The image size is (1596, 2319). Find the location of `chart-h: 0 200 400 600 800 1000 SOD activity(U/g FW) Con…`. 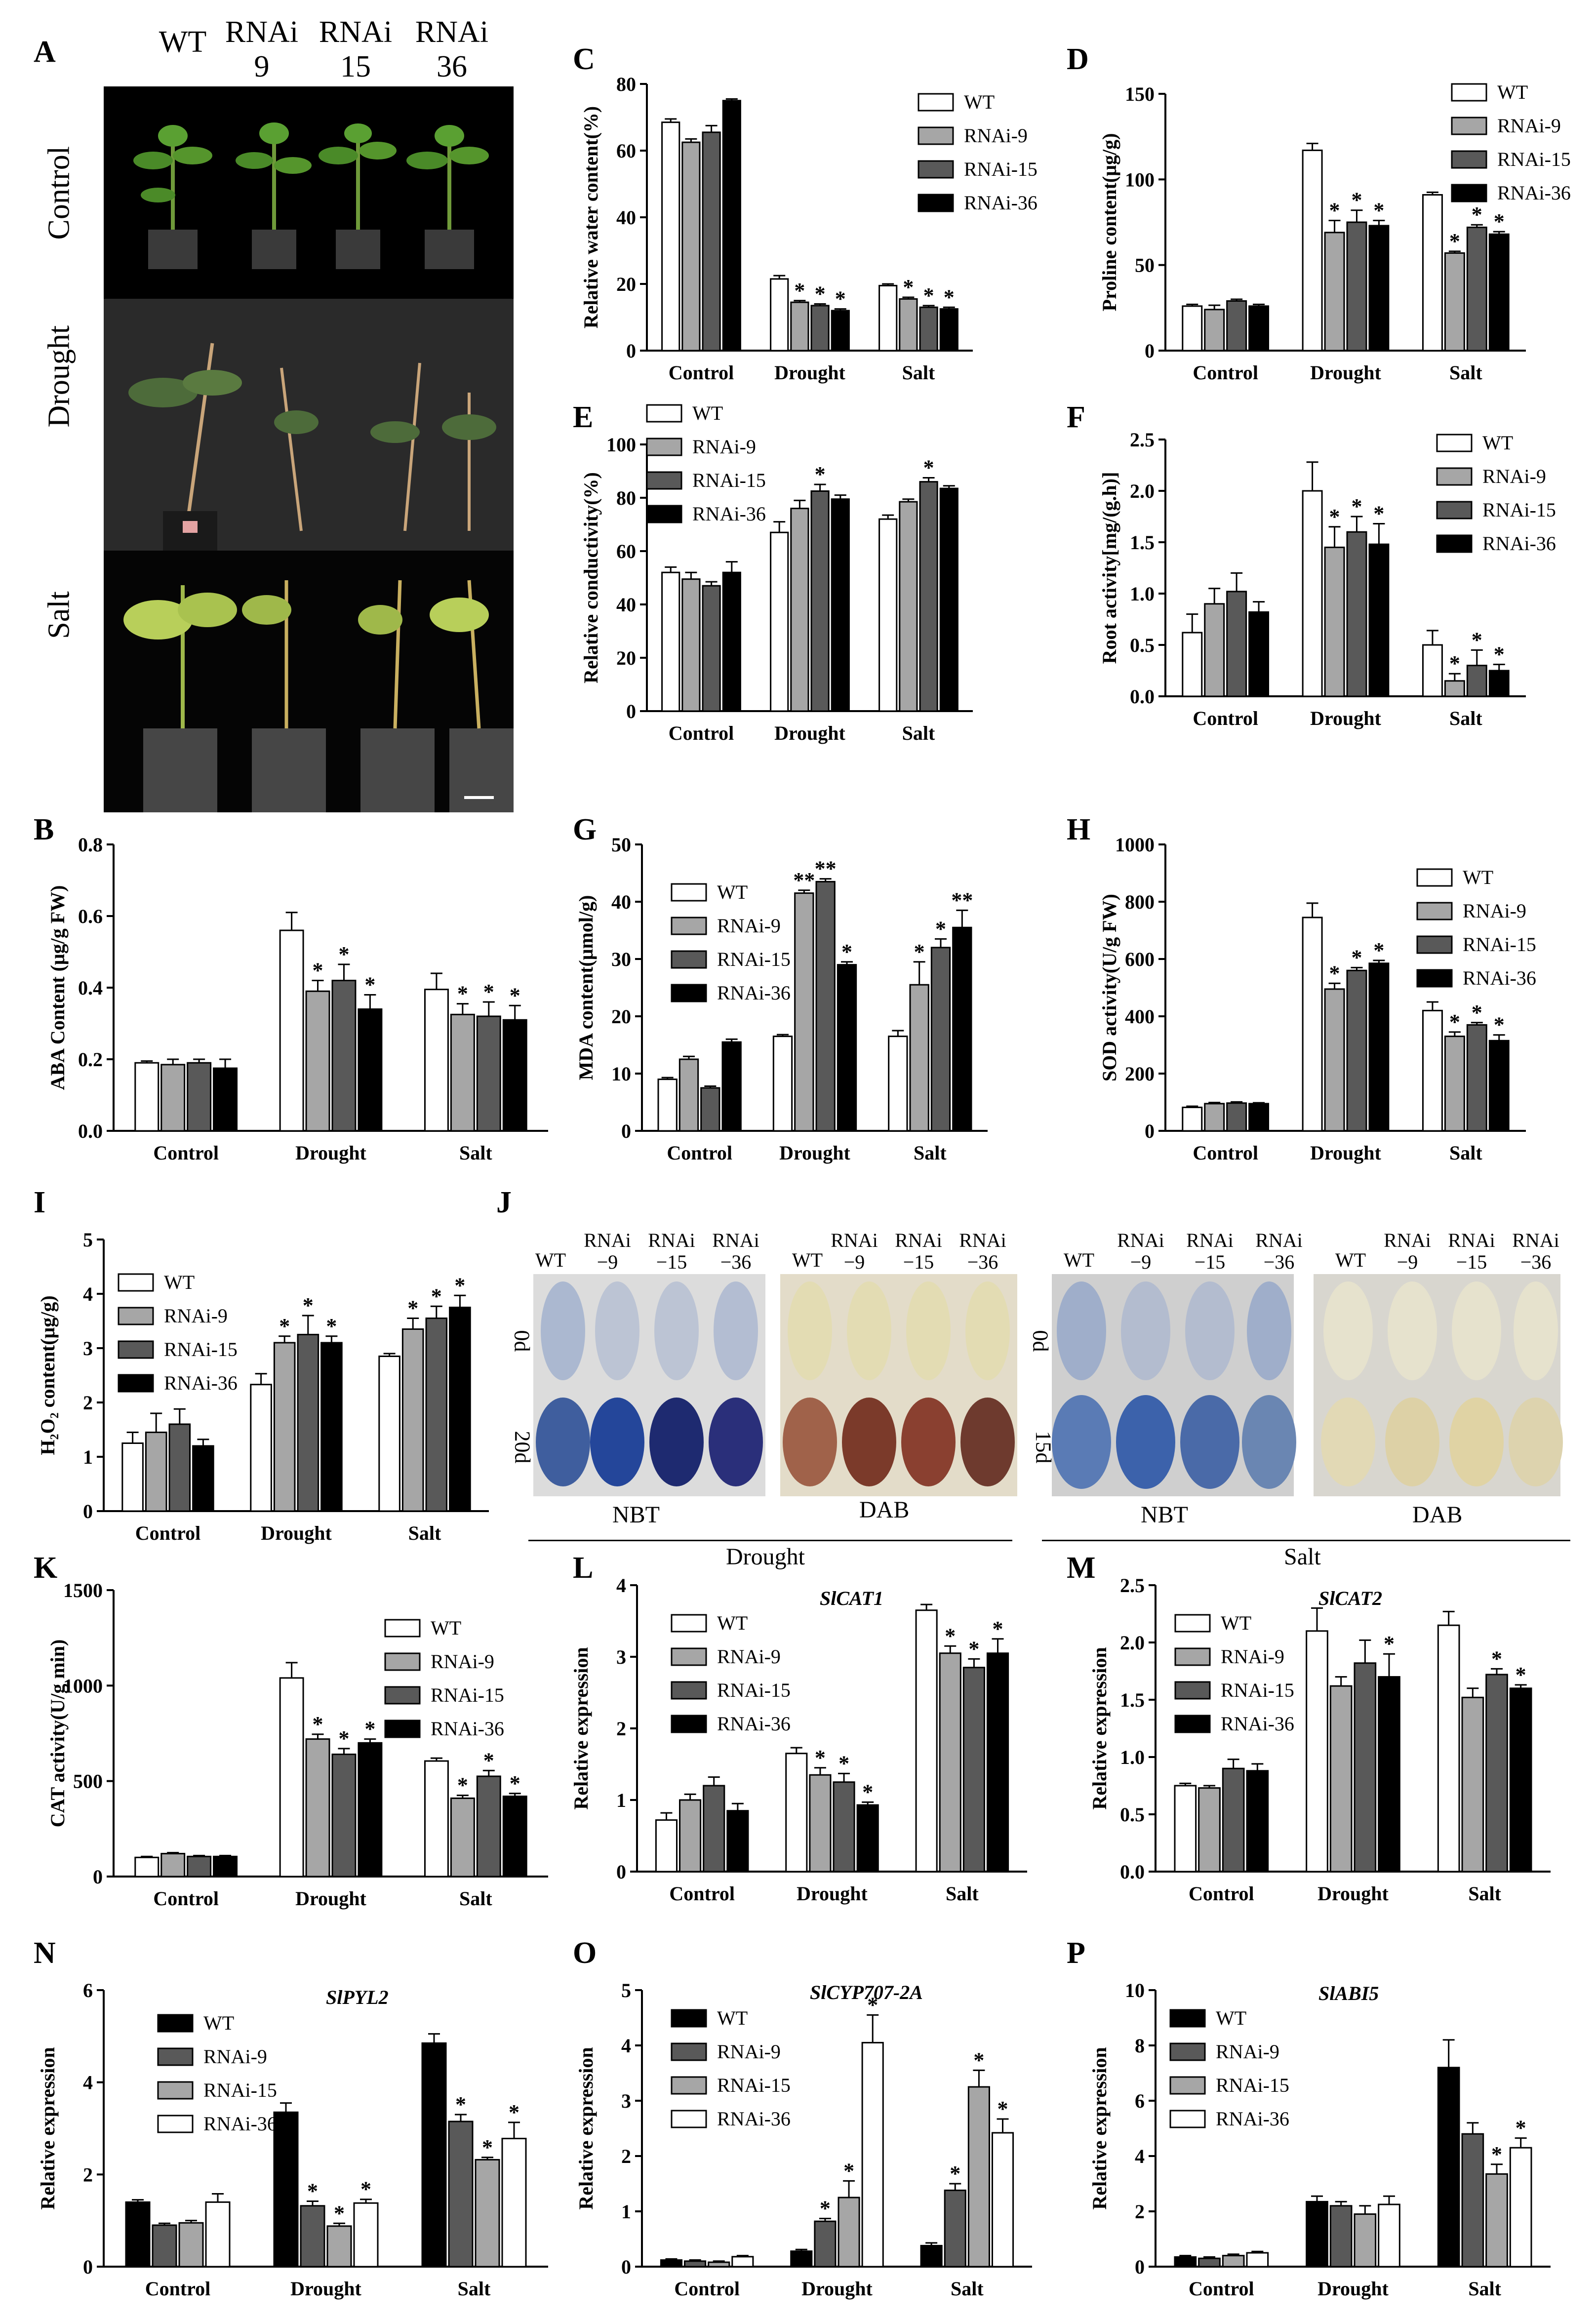

chart-h: 0 200 400 600 800 1000 SOD activity(U/g FW) Con… is located at coordinates (1317, 1000).